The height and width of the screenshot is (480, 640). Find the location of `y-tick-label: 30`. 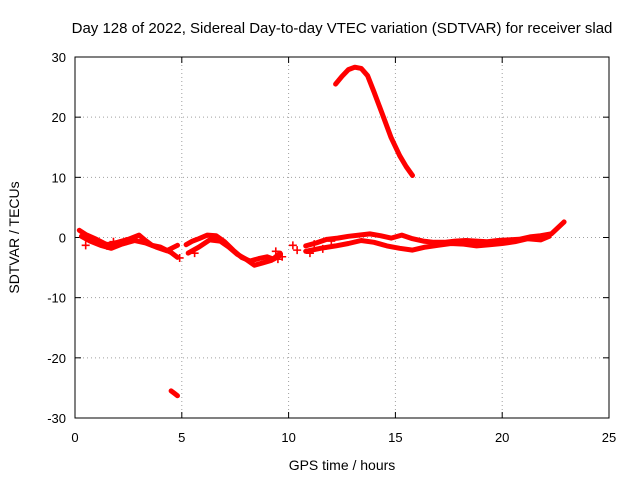

y-tick-label: 30 is located at coordinates (59, 57).